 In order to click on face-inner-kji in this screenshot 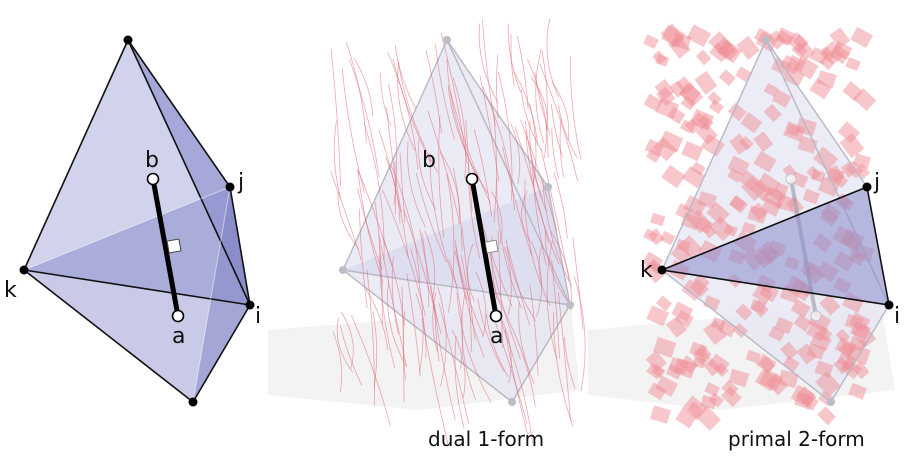, I will do `click(137, 246)`.